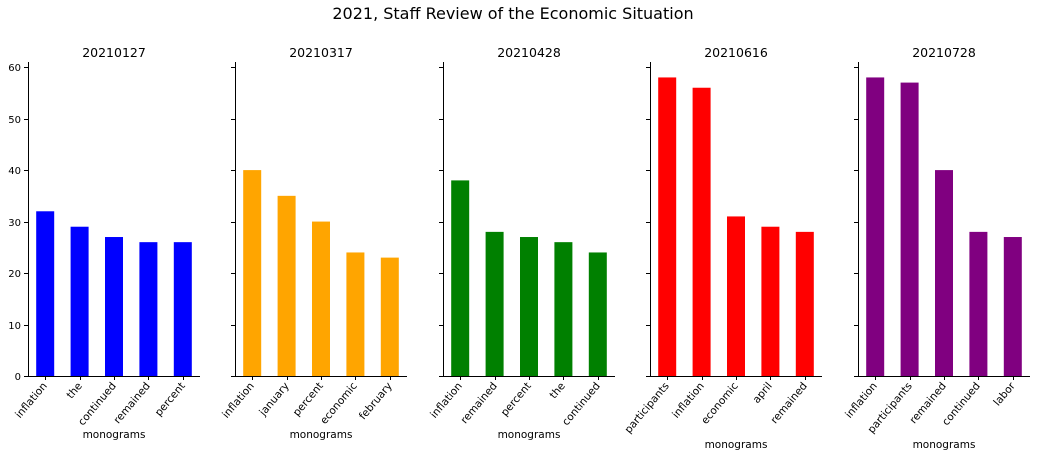 The height and width of the screenshot is (460, 1038). What do you see at coordinates (114, 52) in the screenshot?
I see `panel-title: 20210127` at bounding box center [114, 52].